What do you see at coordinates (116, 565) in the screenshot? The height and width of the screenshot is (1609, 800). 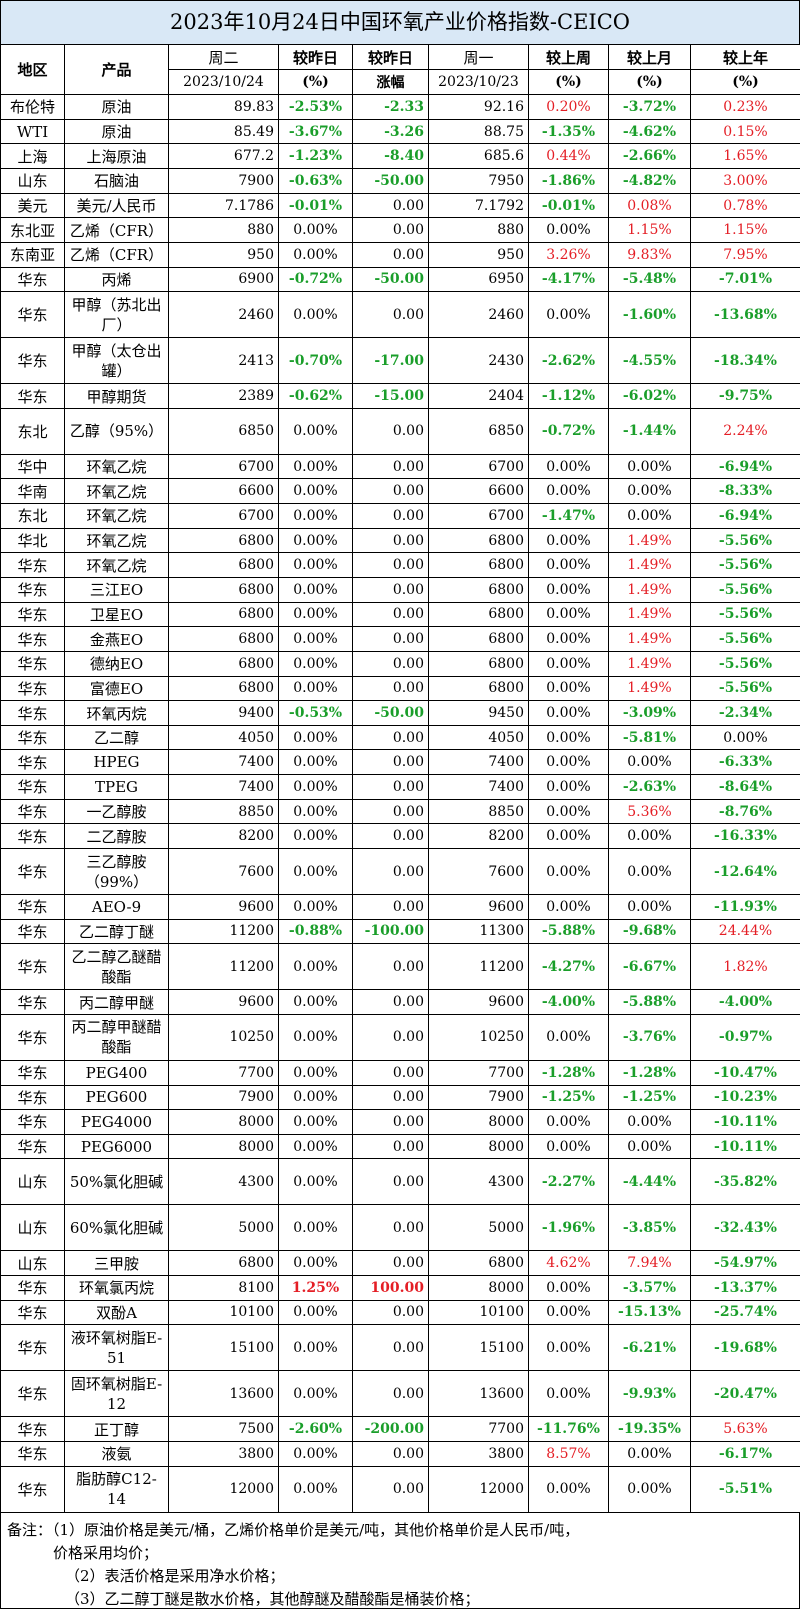 I see `product-cell: 环氧乙烷` at bounding box center [116, 565].